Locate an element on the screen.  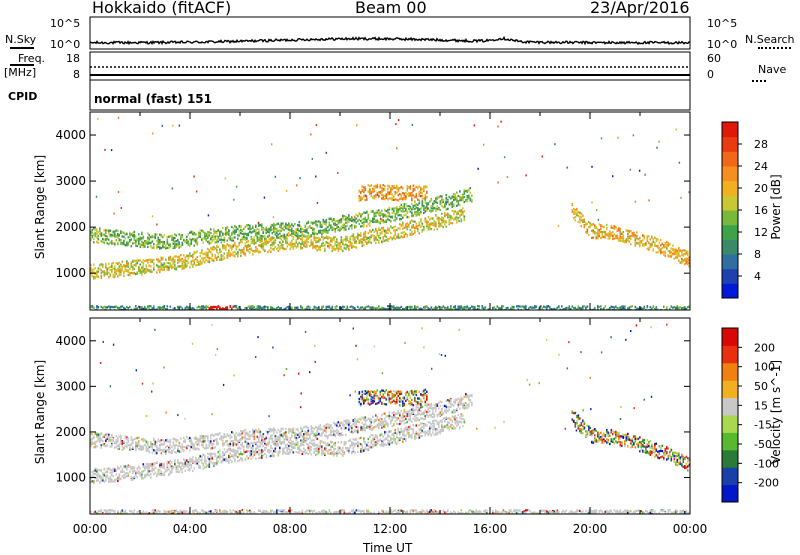
x-tick-label: 12:00 is located at coordinates (390, 529).